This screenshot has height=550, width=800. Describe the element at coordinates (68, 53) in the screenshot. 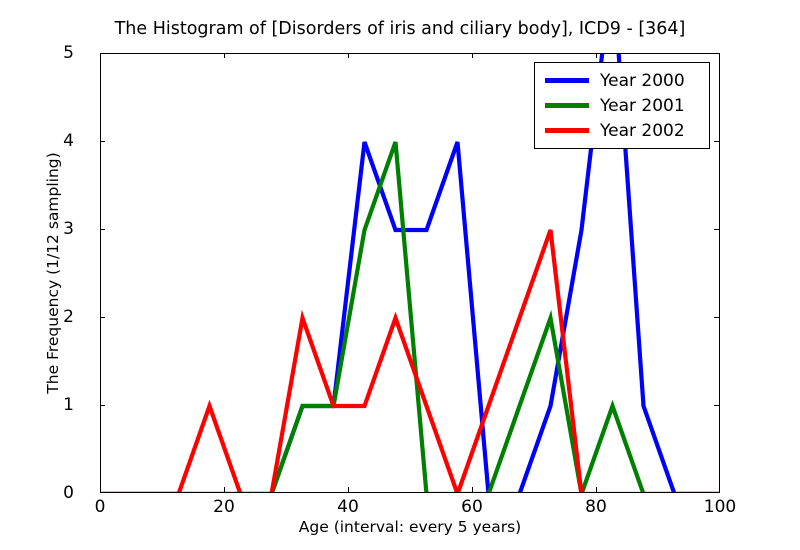

I see `y-tick-label: 5` at that location.